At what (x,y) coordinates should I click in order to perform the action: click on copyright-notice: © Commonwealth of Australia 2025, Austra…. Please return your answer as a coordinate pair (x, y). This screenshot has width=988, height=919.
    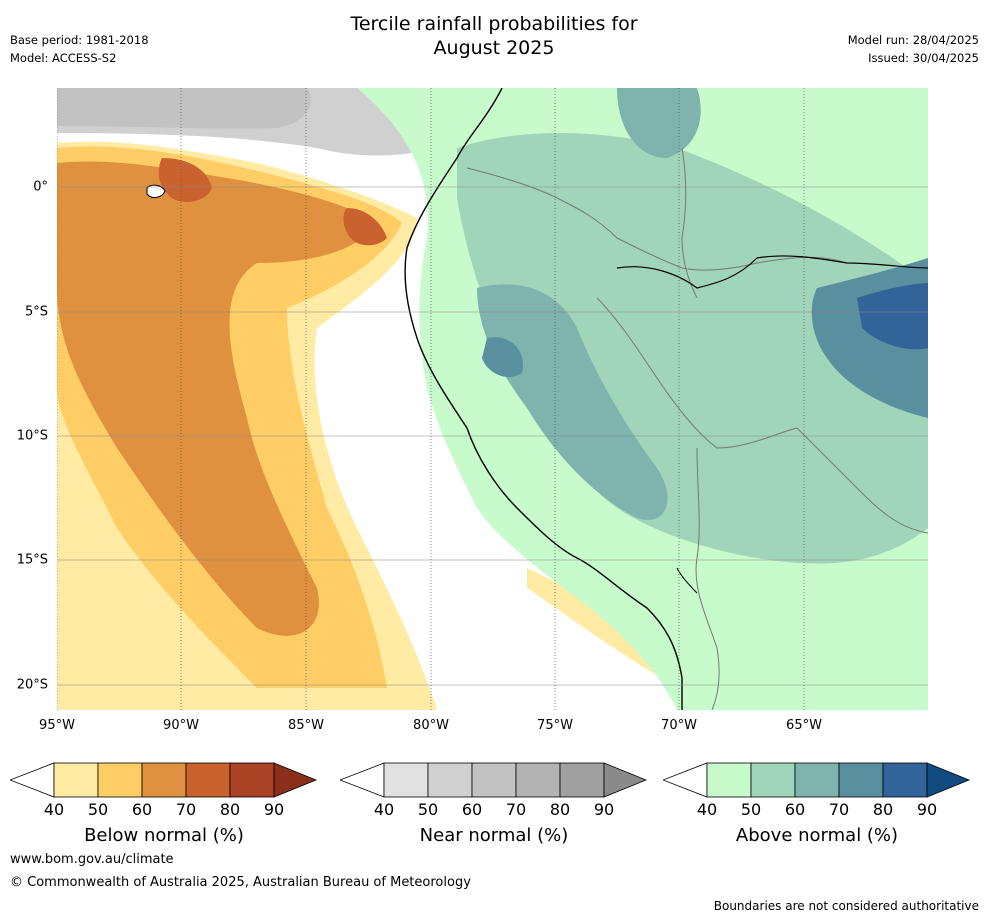
    Looking at the image, I should click on (240, 882).